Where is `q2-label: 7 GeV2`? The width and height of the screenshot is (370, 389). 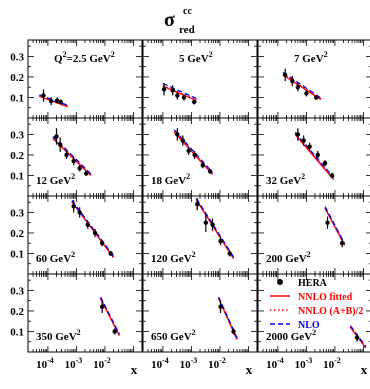
q2-label: 7 GeV2 is located at coordinates (311, 57).